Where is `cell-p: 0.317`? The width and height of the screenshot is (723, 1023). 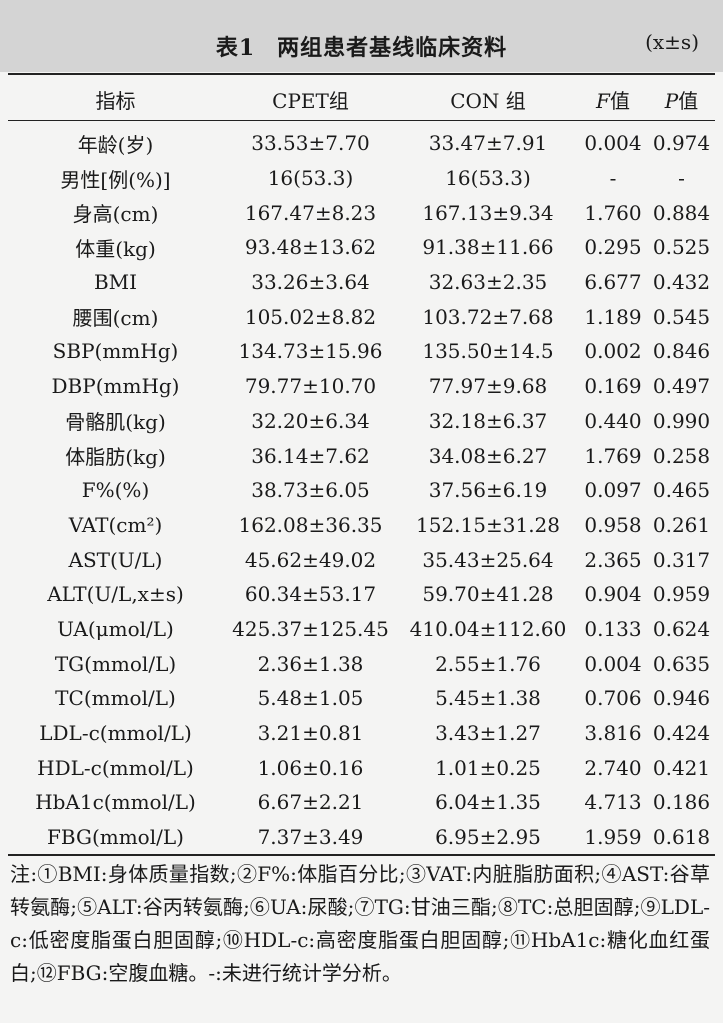
cell-p: 0.317 is located at coordinates (681, 559).